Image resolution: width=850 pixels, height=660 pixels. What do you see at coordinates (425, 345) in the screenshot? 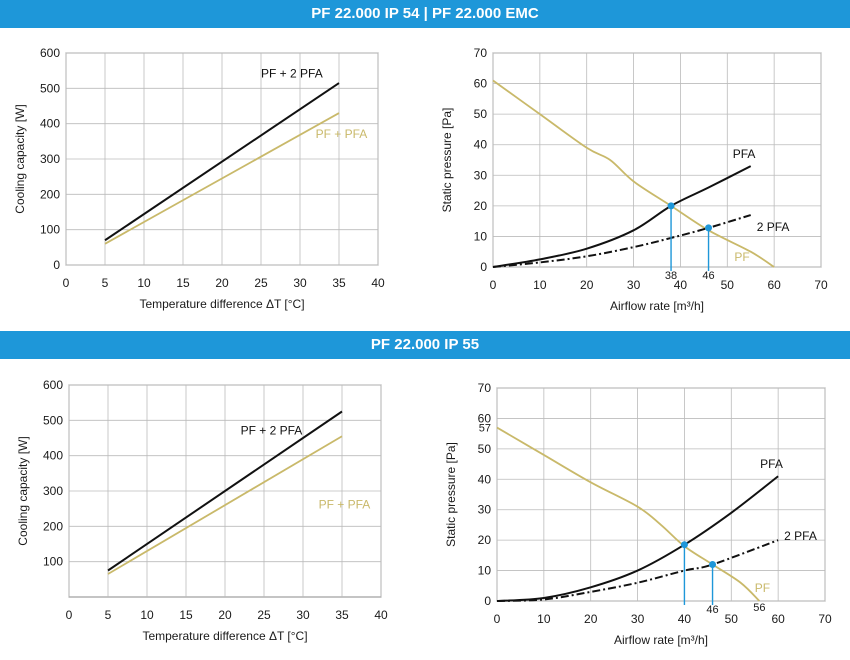
I see `section-title-bottom: PF 22.000 IP 55` at bounding box center [425, 345].